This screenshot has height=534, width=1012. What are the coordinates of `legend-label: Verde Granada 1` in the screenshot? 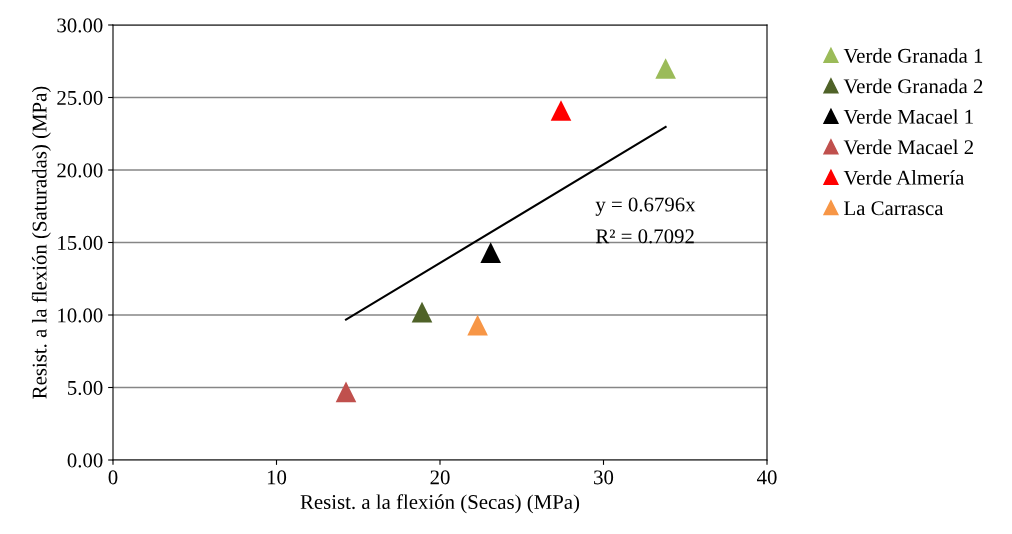 It's located at (913, 55).